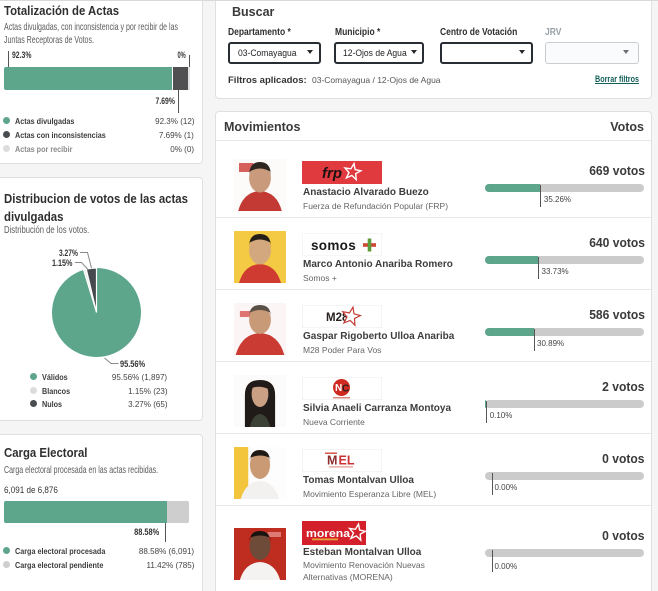  Describe the element at coordinates (347, 460) in the screenshot. I see `svg-text: EL` at that location.